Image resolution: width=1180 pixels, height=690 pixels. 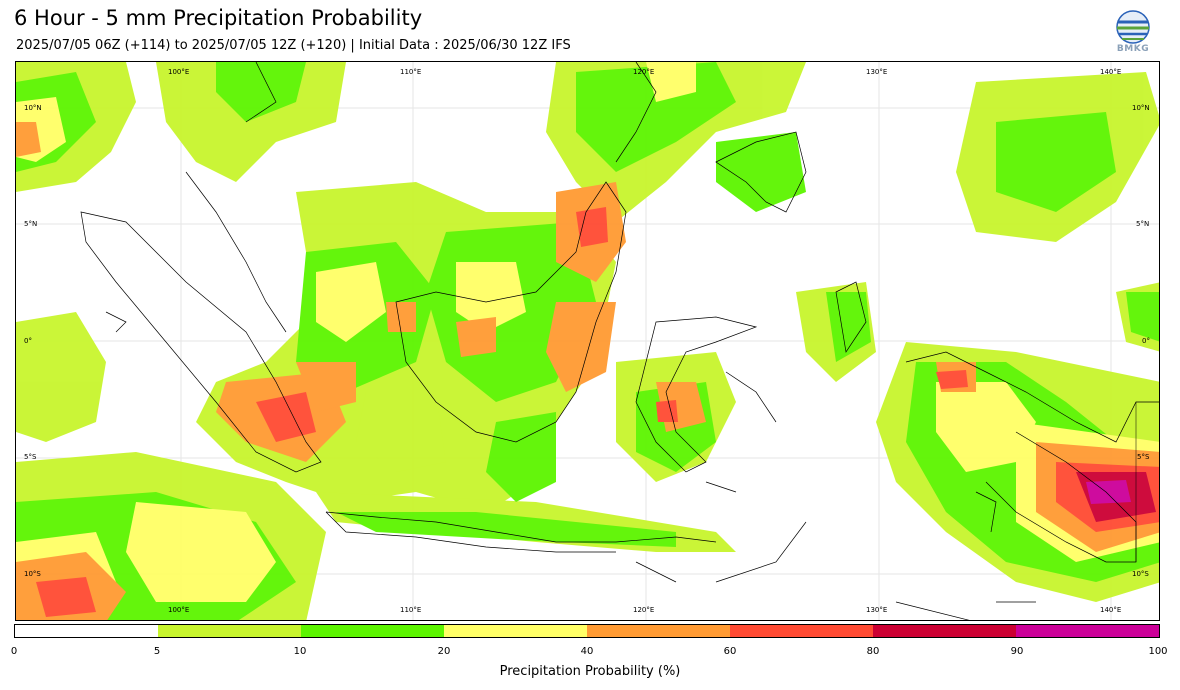 I want to click on colorbar-tick-label: 80, so click(x=873, y=651).